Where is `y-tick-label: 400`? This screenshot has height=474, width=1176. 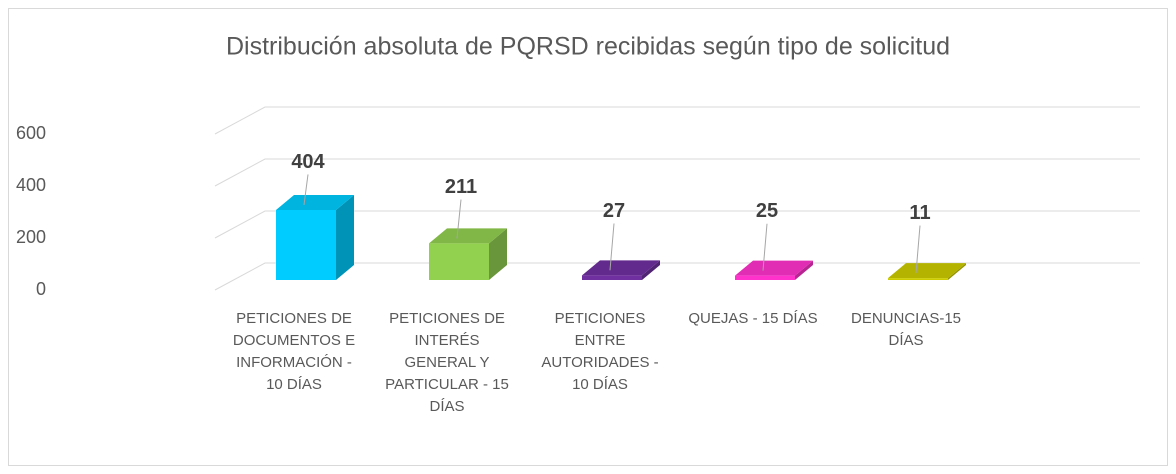
y-tick-label: 400 is located at coordinates (31, 185).